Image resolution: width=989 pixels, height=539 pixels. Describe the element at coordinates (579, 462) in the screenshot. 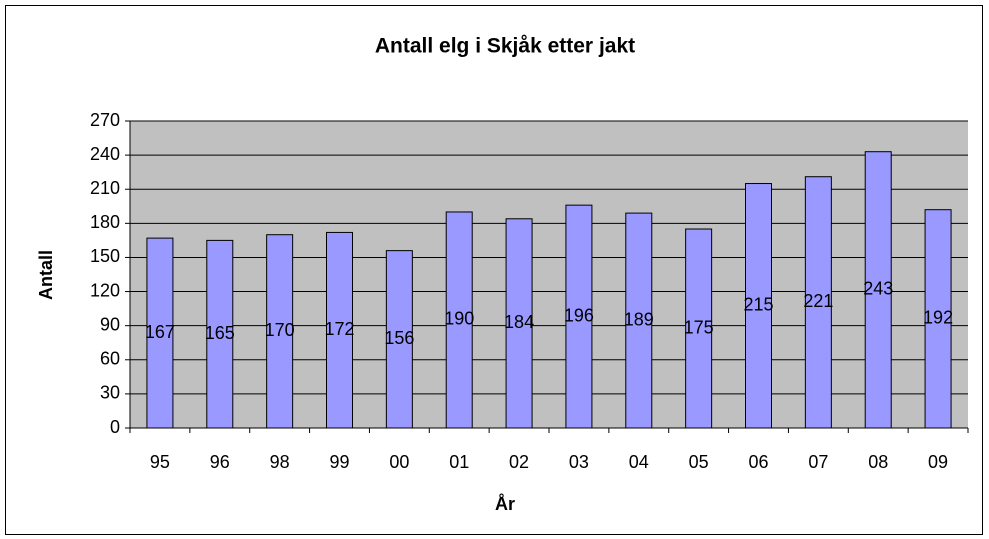

I see `x-tick-label: 03` at that location.